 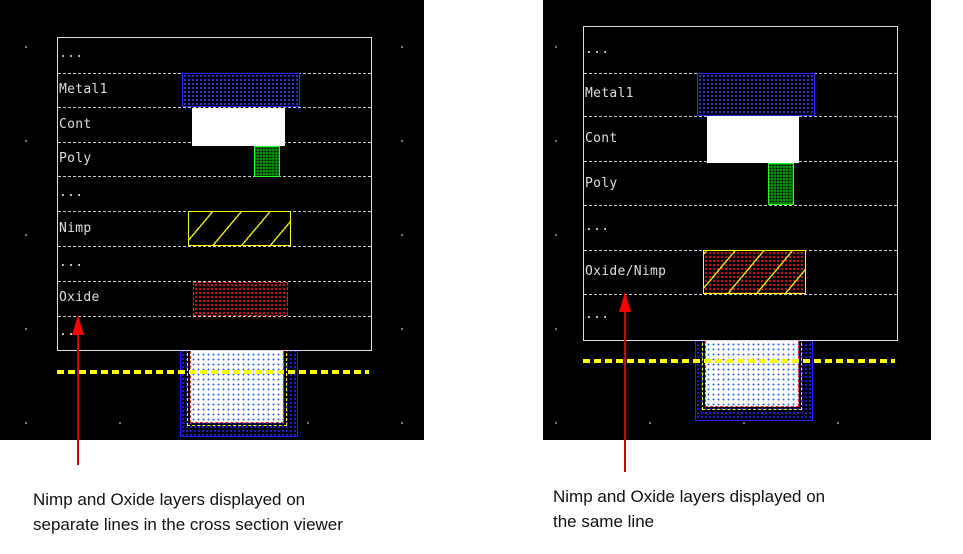 What do you see at coordinates (626, 271) in the screenshot?
I see `row-label-oxide-nimp: Oxide/Nimp` at bounding box center [626, 271].